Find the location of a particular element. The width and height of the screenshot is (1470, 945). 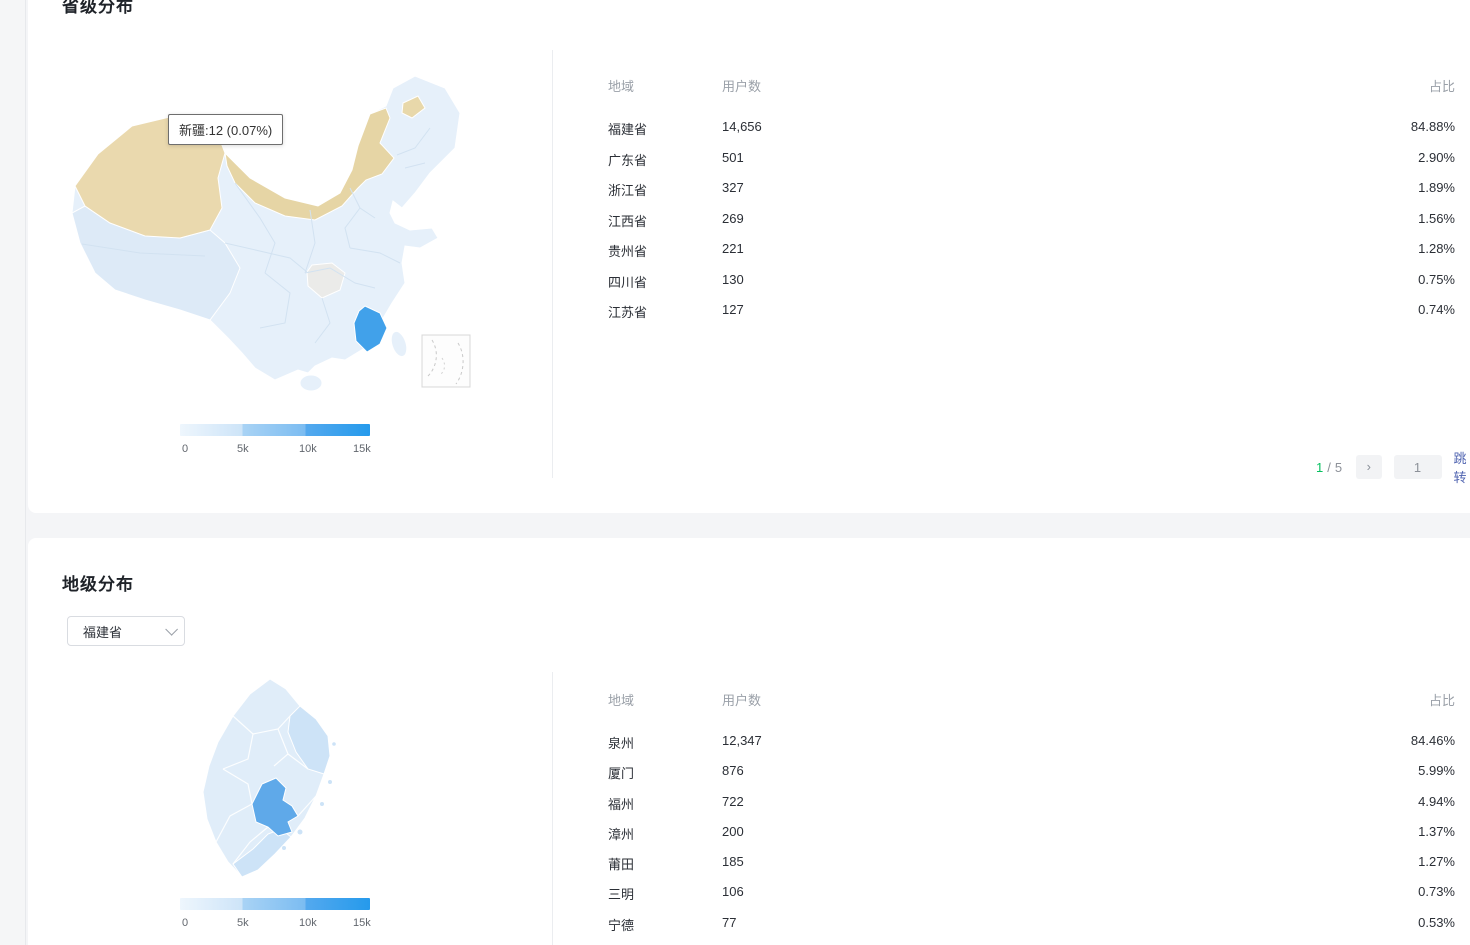

table-cell-users: 501 is located at coordinates (733, 157).